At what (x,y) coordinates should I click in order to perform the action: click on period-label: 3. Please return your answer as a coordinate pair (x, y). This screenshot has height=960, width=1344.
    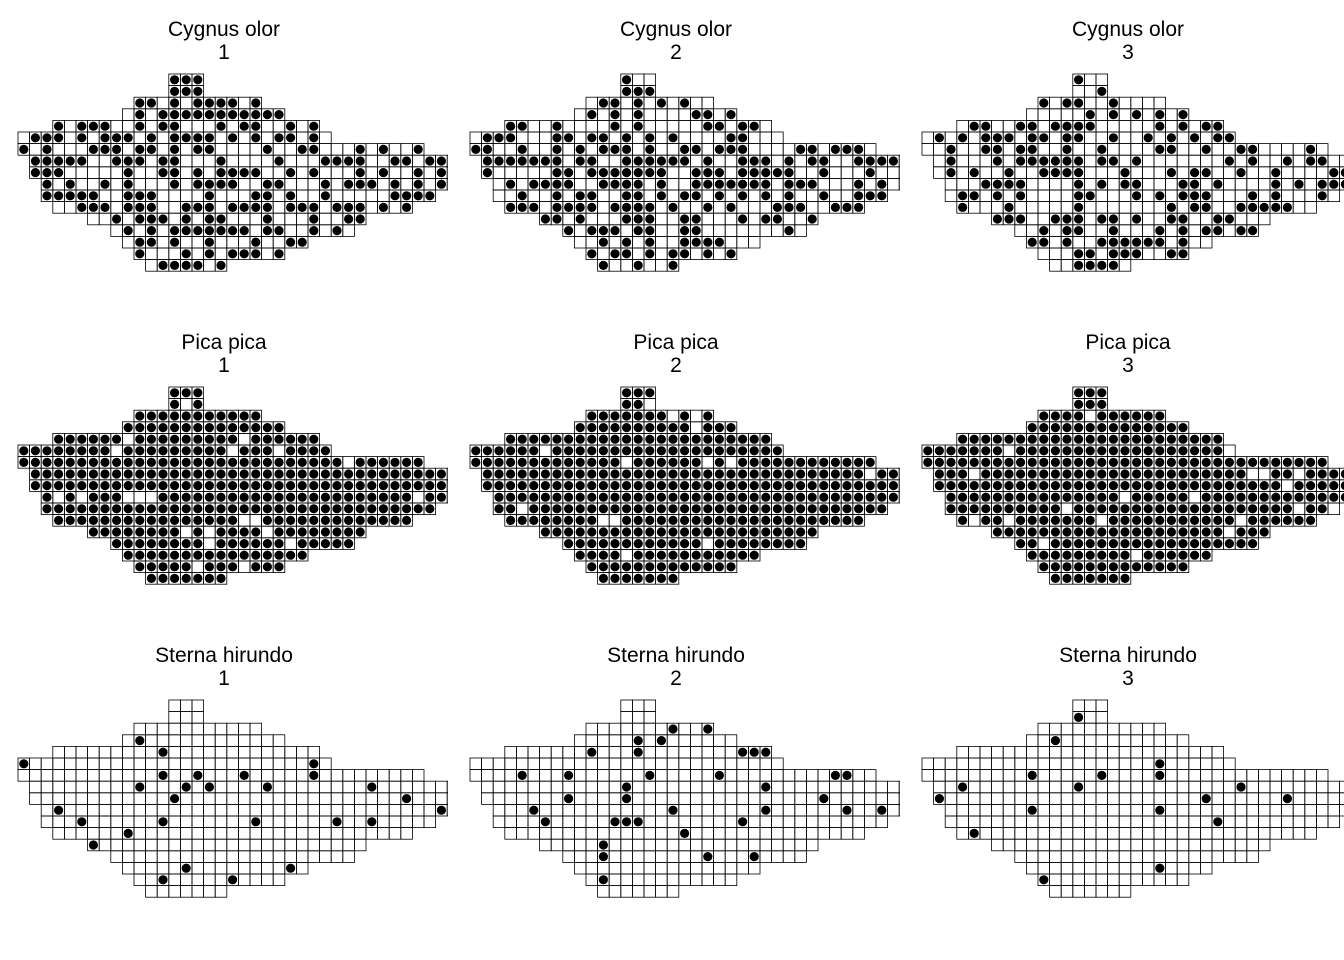
    Looking at the image, I should click on (1128, 365).